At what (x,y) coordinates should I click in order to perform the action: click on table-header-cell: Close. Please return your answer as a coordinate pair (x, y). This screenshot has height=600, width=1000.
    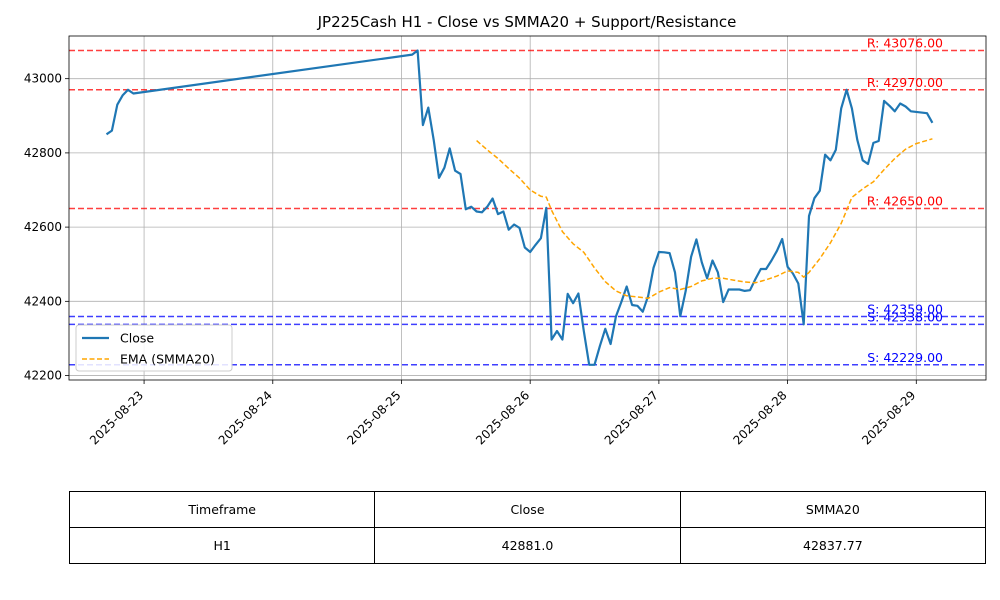
    Looking at the image, I should click on (527, 509).